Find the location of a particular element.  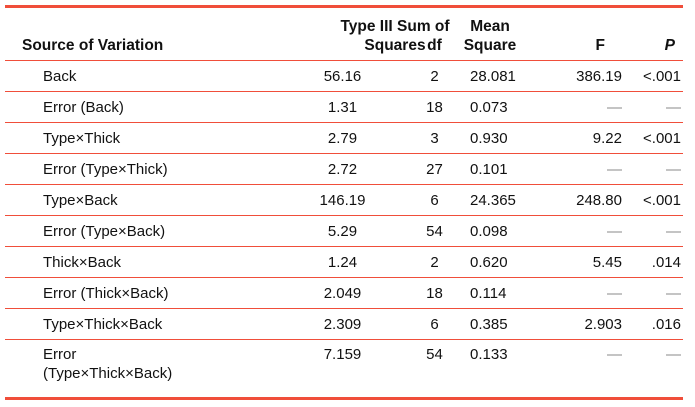

cell-f: 5.45 is located at coordinates (590, 262).